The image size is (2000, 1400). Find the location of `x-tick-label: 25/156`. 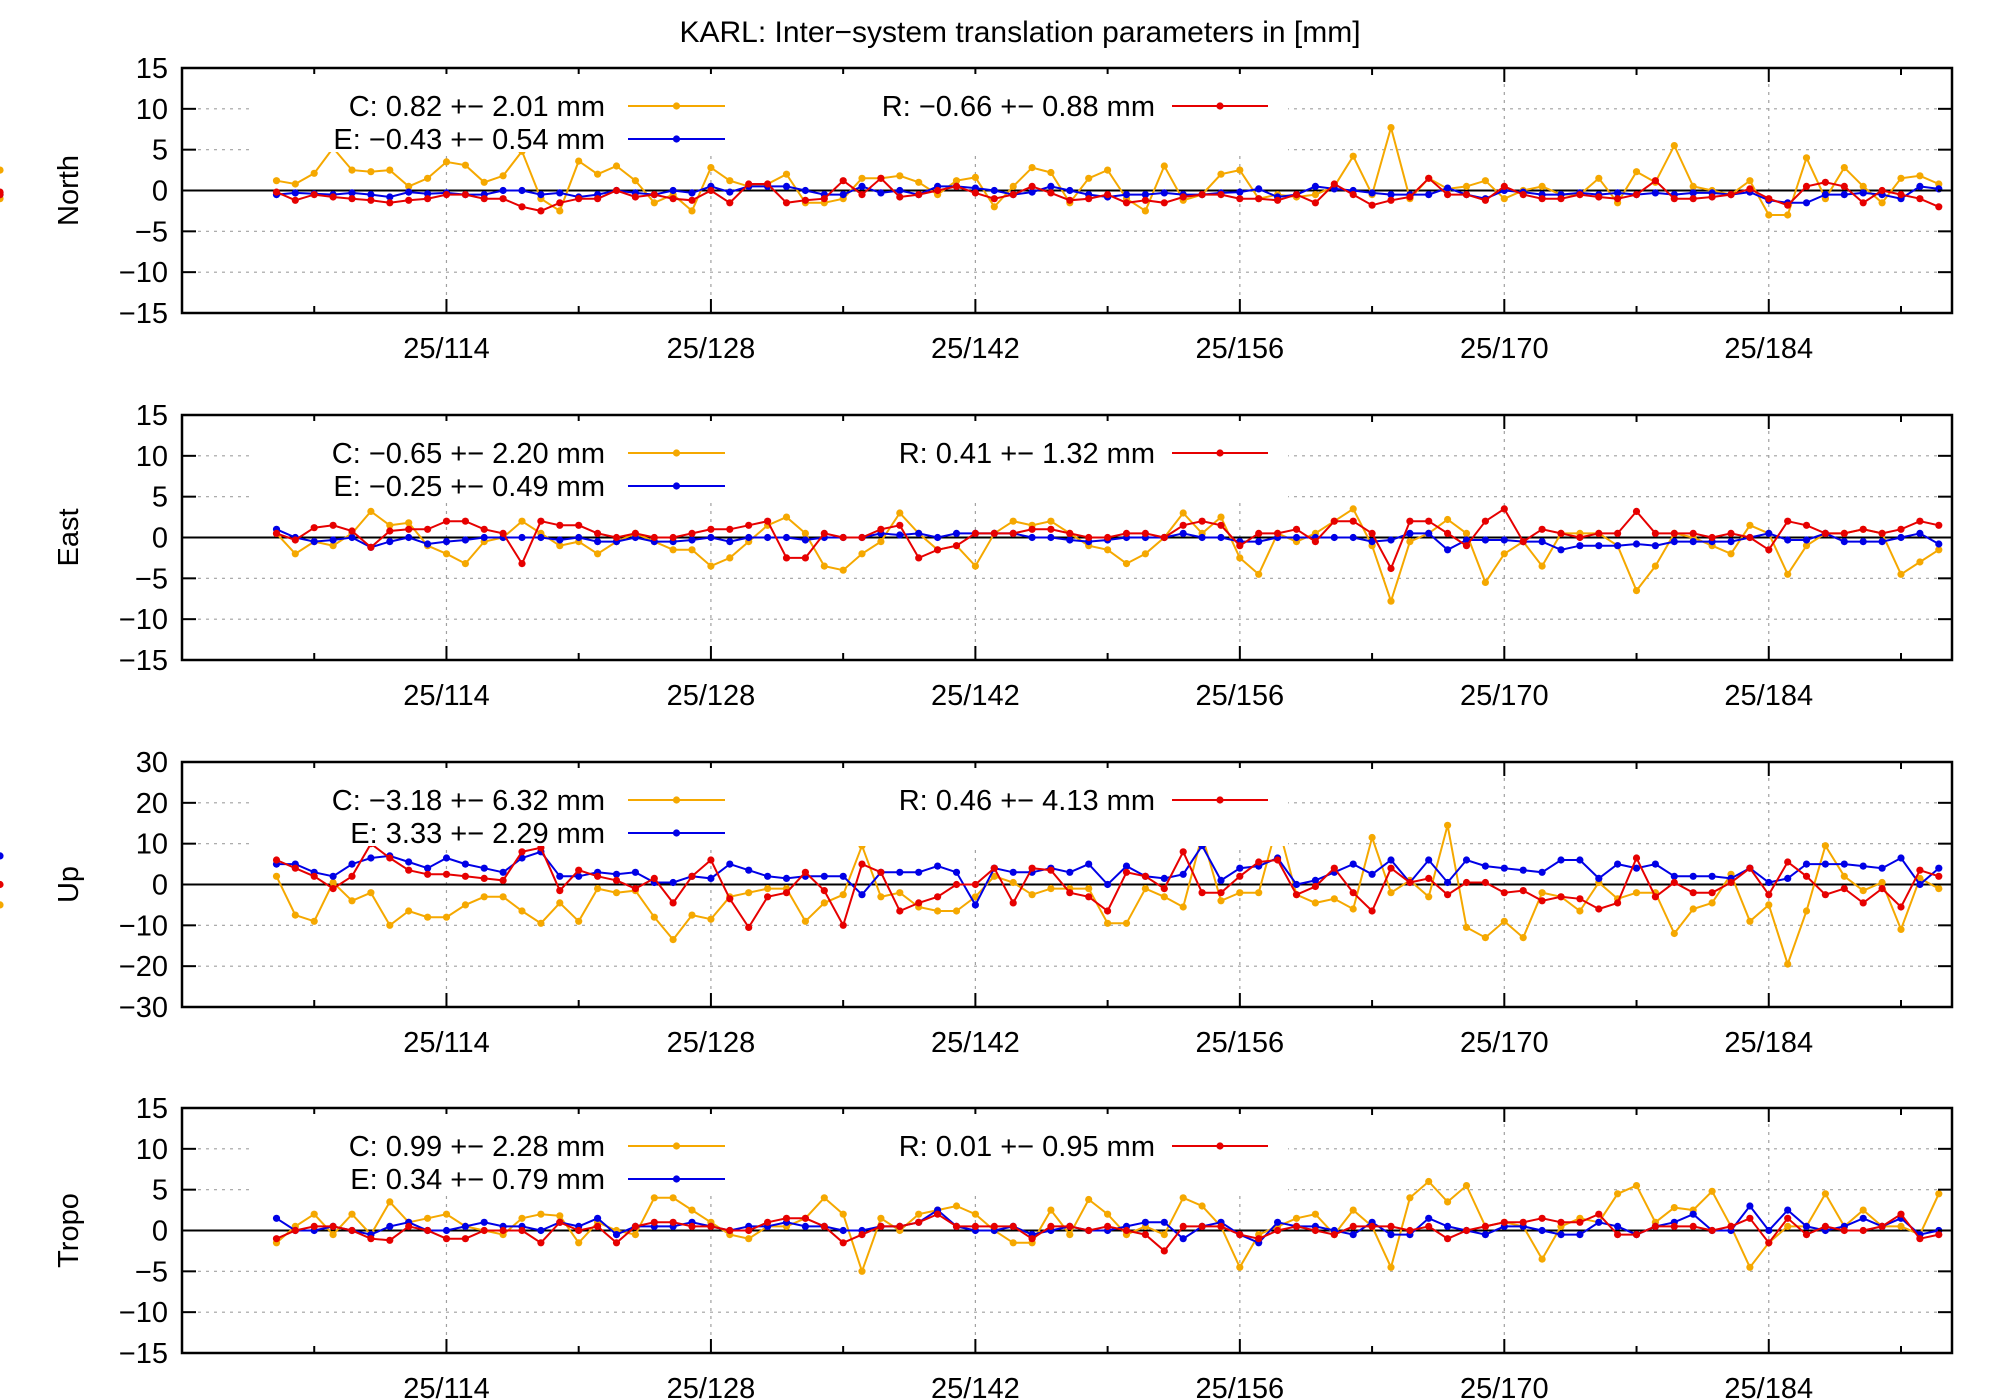

x-tick-label: 25/156 is located at coordinates (1239, 696).